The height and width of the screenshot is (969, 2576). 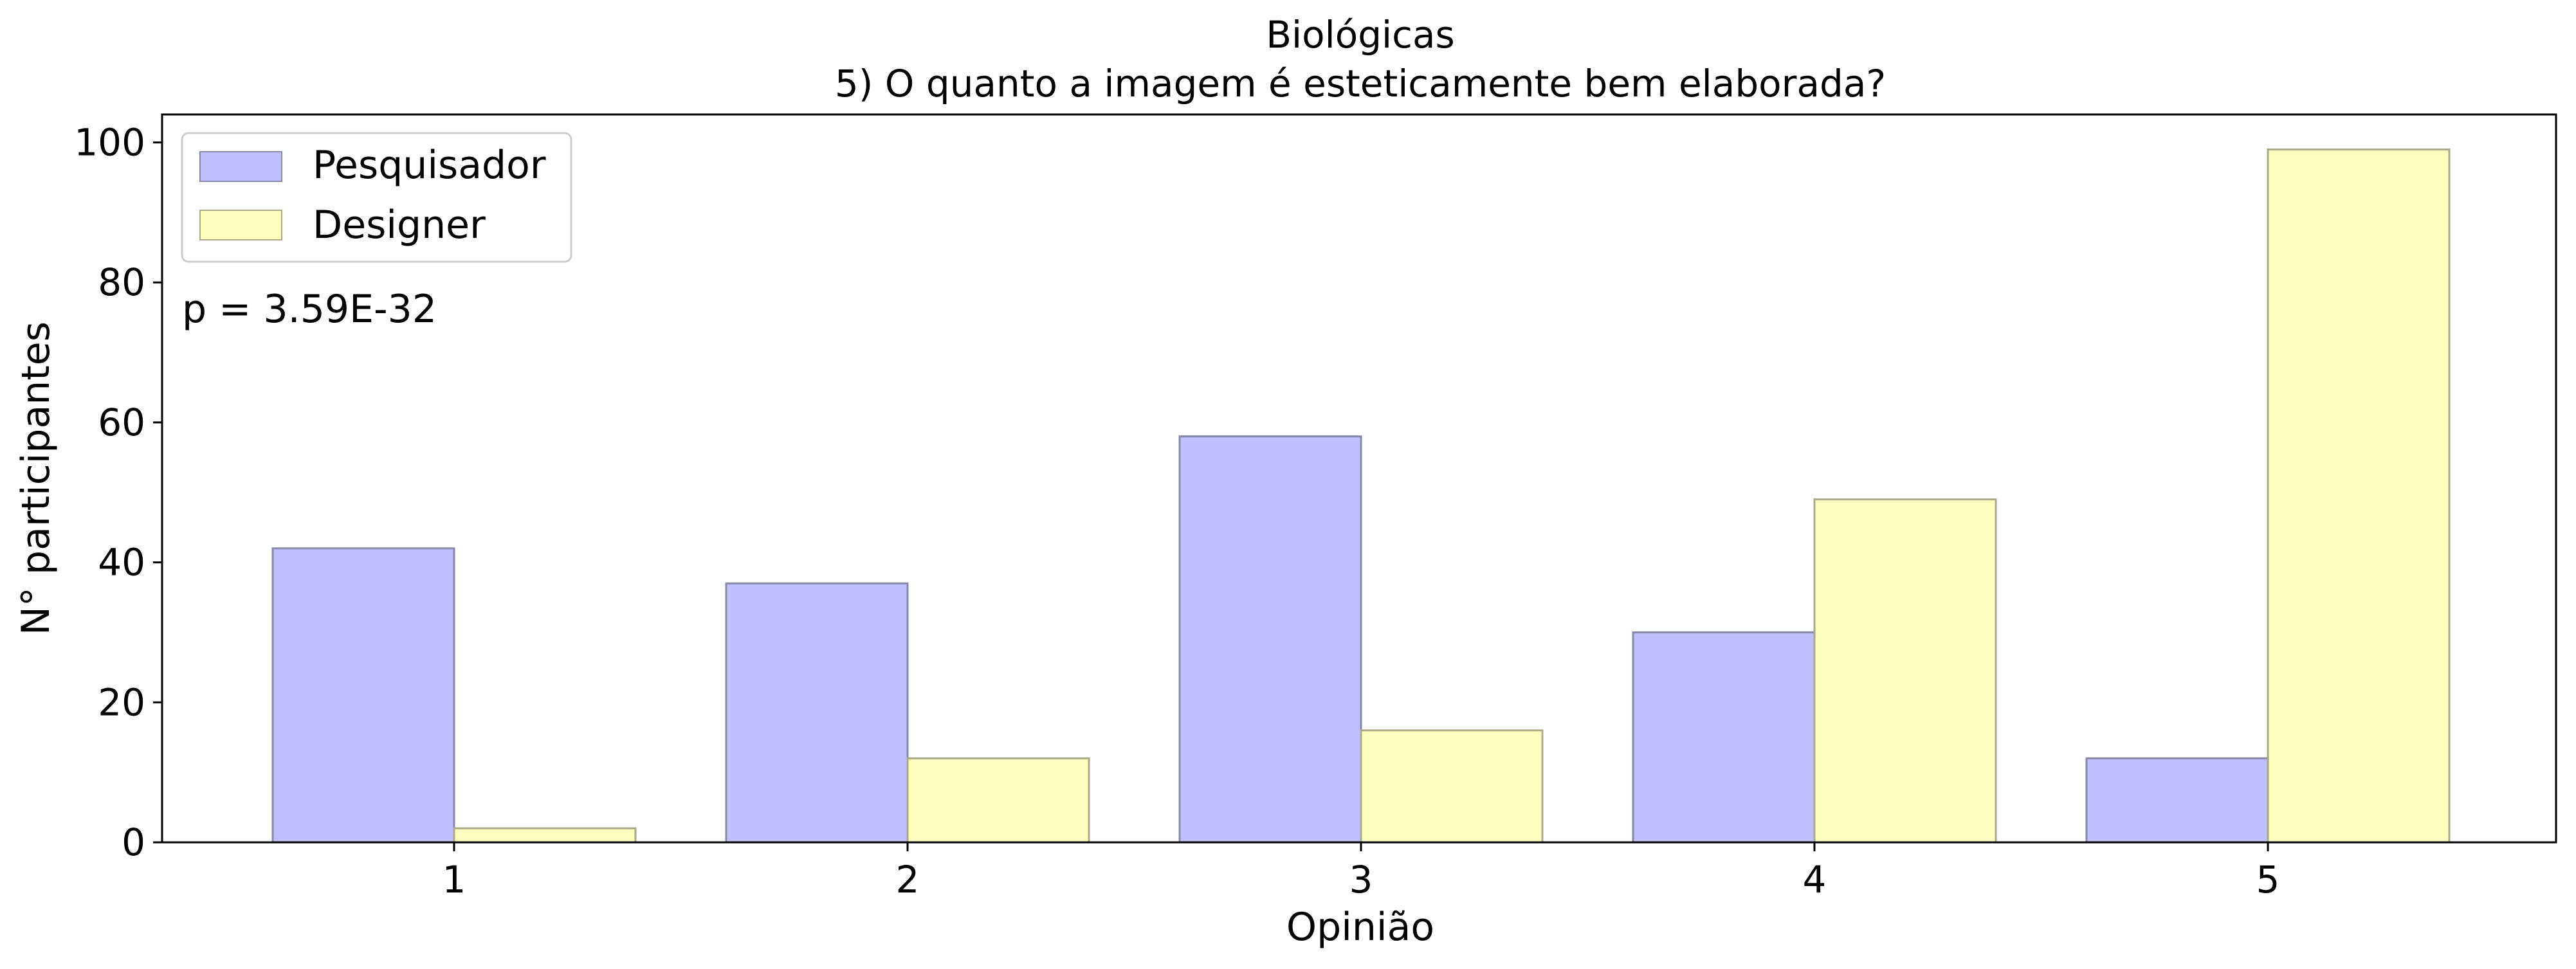 I want to click on x-tick-label: 2, so click(x=908, y=879).